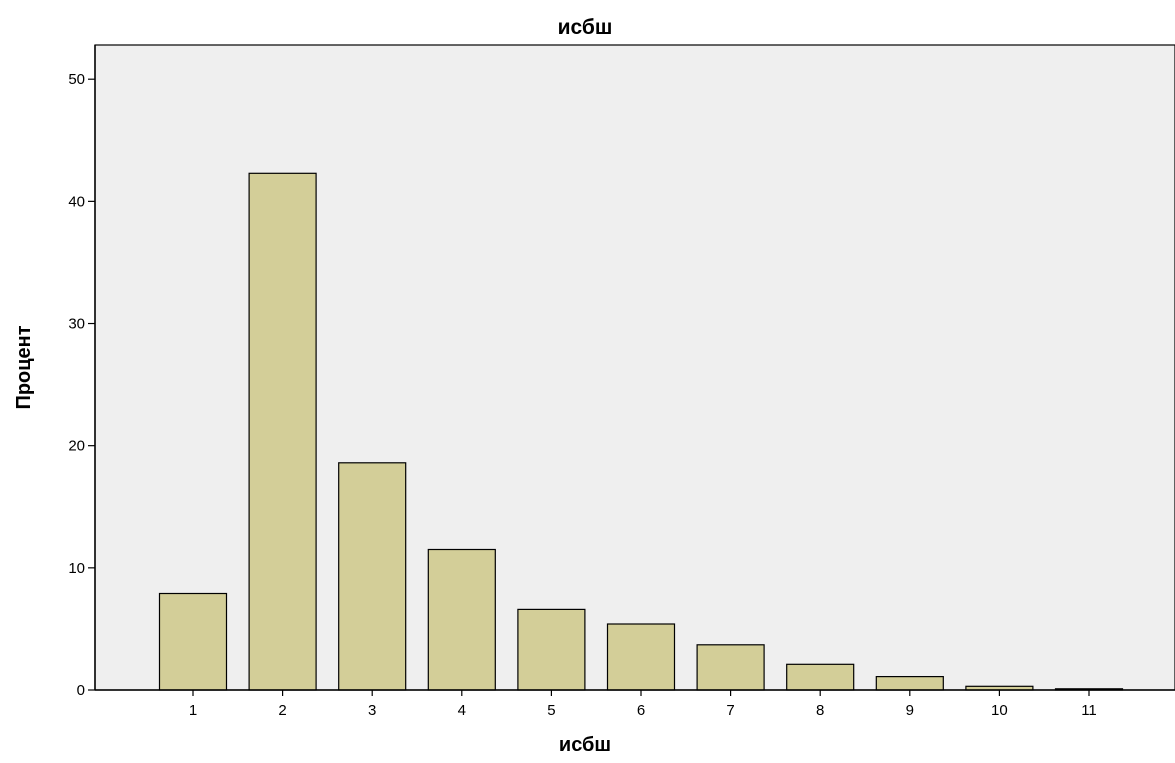 The width and height of the screenshot is (1175, 763). I want to click on x-tick-label: 8, so click(820, 710).